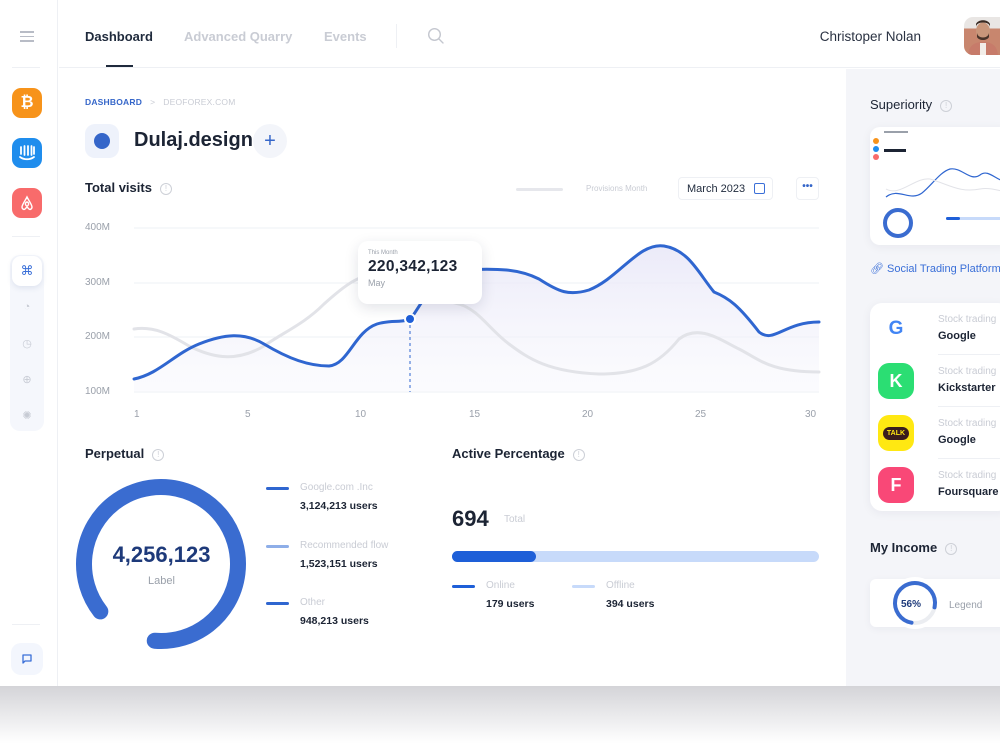 This screenshot has height=750, width=1000. I want to click on airbnb-app-icon, so click(27, 203).